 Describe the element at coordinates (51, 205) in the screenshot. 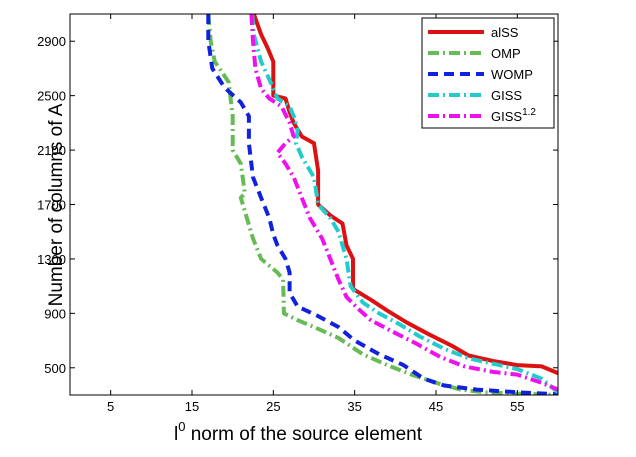

I see `y-tick-label-3: 1700` at that location.